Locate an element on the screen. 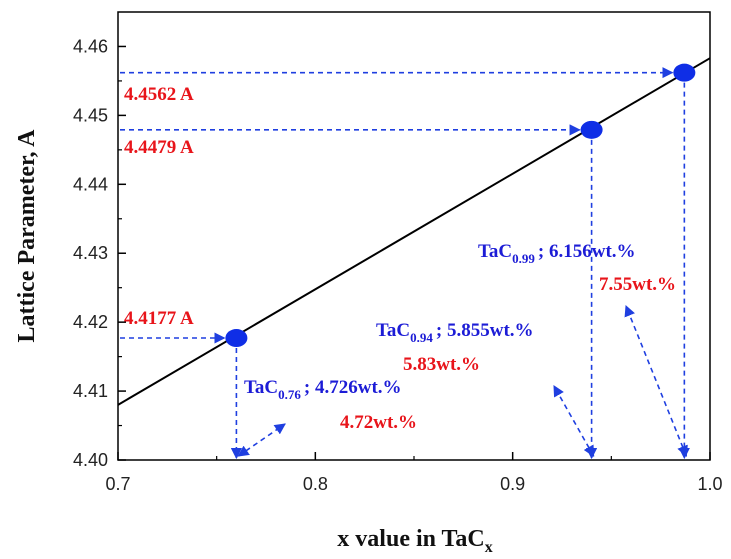  x-tick-label: 0.8 is located at coordinates (315, 484).